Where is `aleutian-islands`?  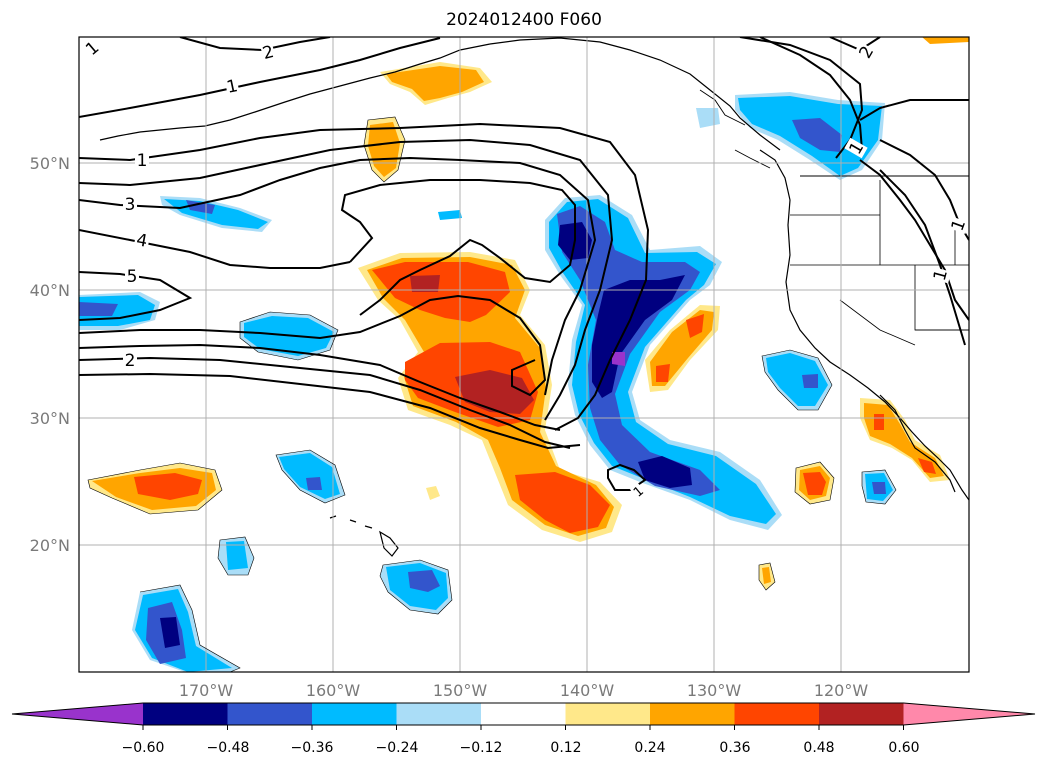 aleutian-islands is located at coordinates (295, 92).